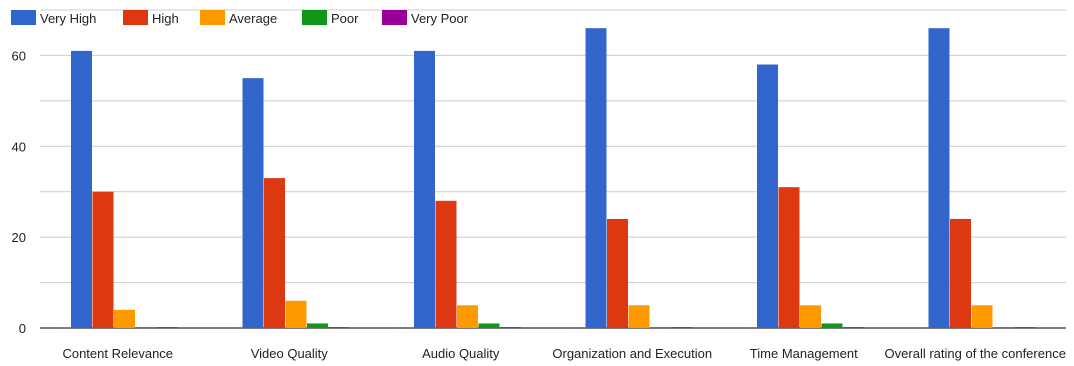  I want to click on x-category-label: Overall rating of the conference, so click(975, 353).